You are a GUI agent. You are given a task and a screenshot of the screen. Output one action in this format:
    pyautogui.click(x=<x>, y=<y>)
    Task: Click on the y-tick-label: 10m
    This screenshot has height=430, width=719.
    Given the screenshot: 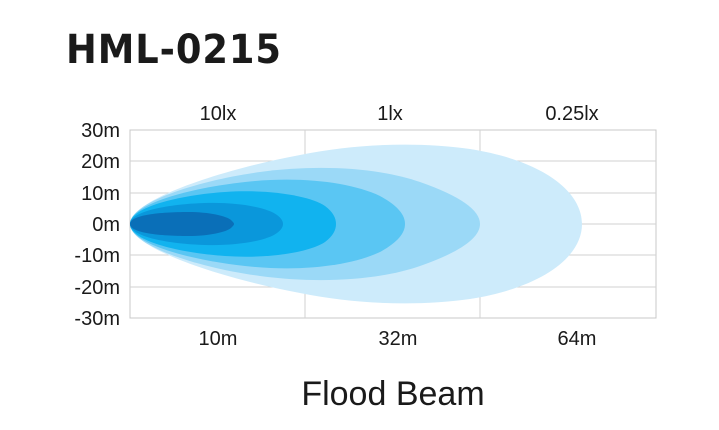 What is the action you would take?
    pyautogui.click(x=100, y=194)
    